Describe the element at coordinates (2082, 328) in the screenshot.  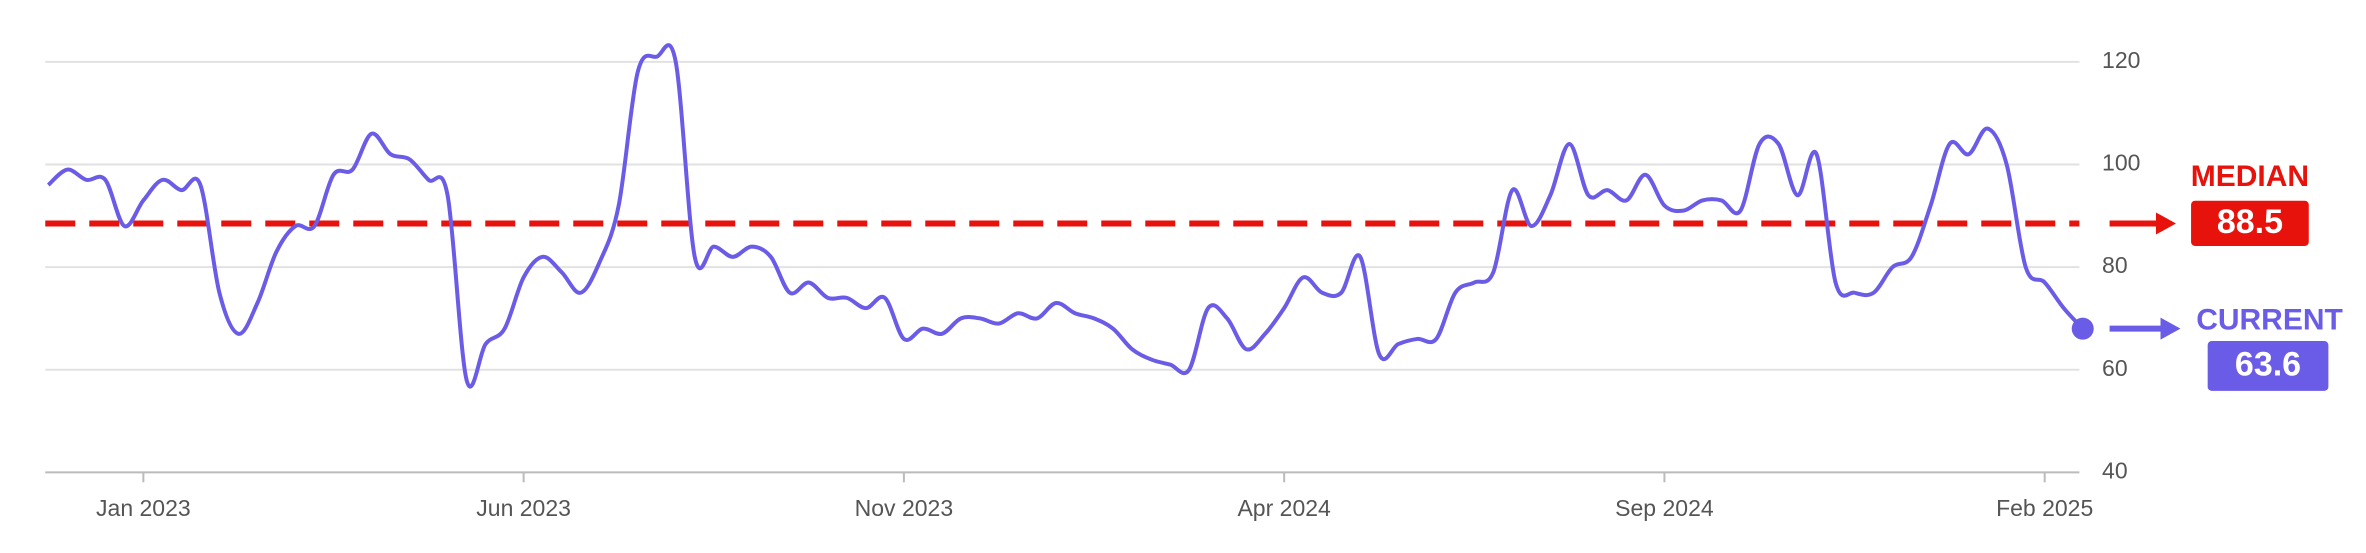
I see `current-dot` at that location.